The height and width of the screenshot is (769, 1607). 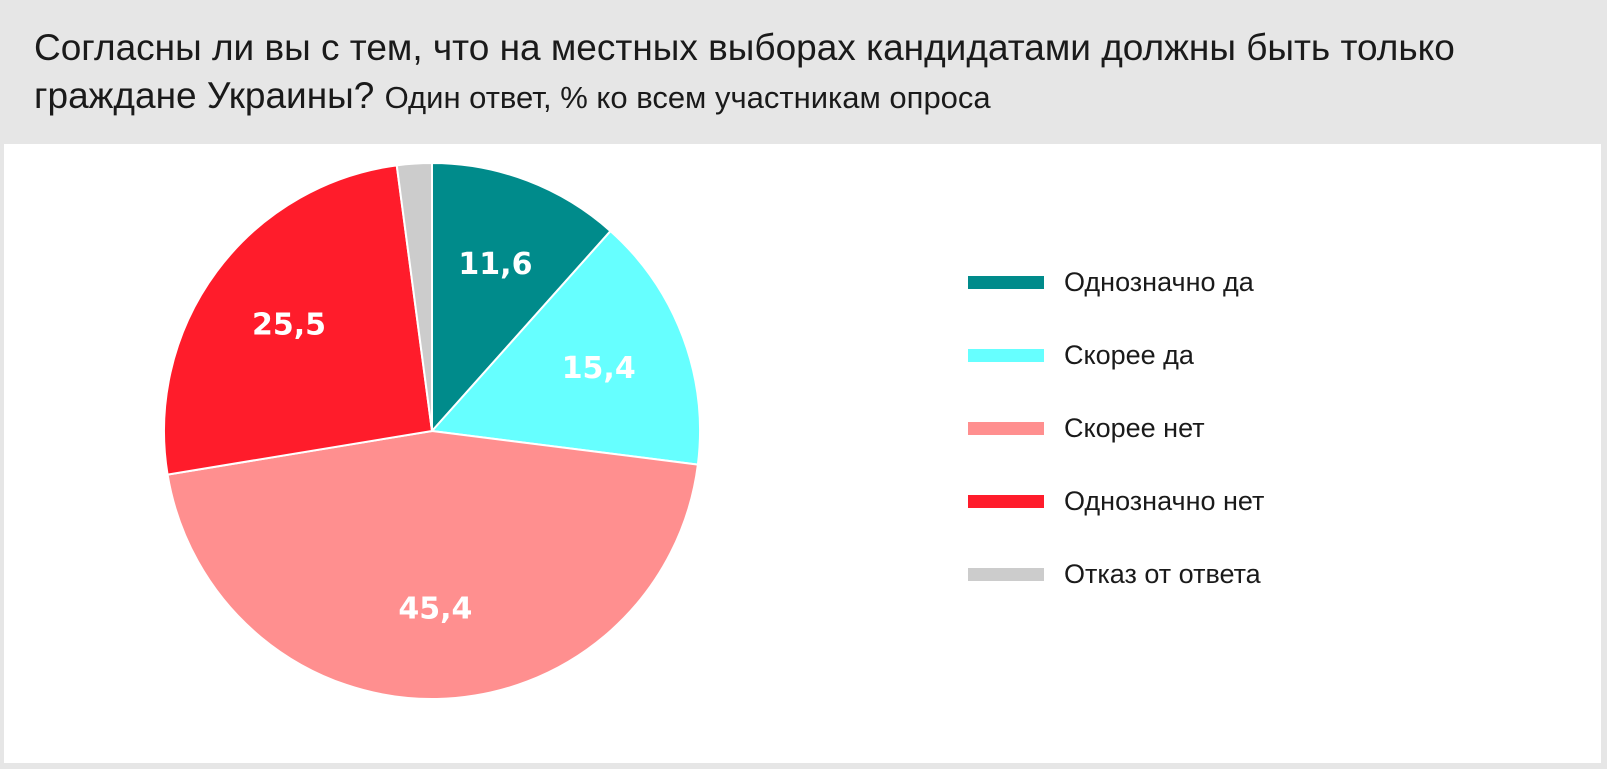 What do you see at coordinates (435, 608) in the screenshot?
I see `pie-slice-label-2: 45,4` at bounding box center [435, 608].